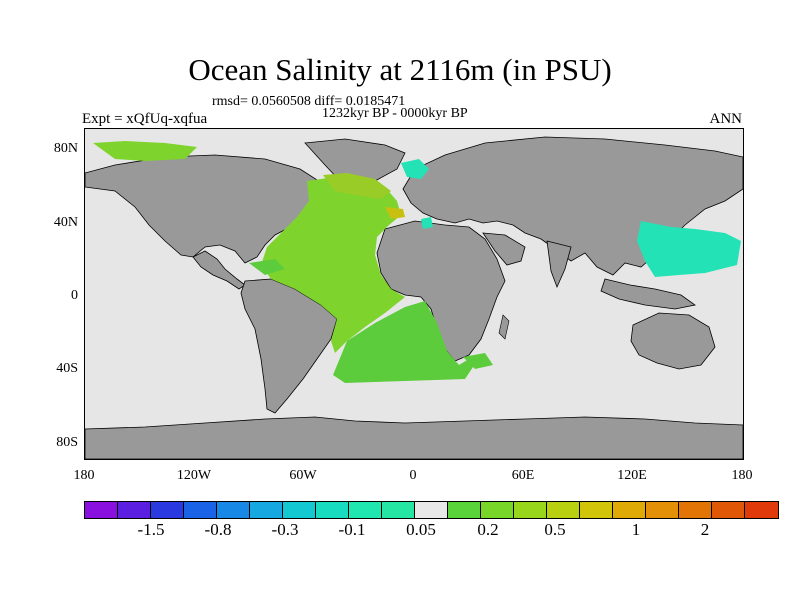 The height and width of the screenshot is (600, 800). Describe the element at coordinates (395, 113) in the screenshot. I see `period-text: 1232kyr BP - 0000kyr BP` at that location.